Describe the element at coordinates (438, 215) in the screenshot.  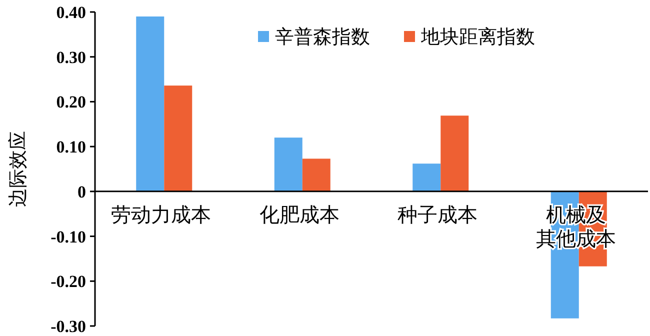
I see `x-tick-label: 种子成本` at that location.